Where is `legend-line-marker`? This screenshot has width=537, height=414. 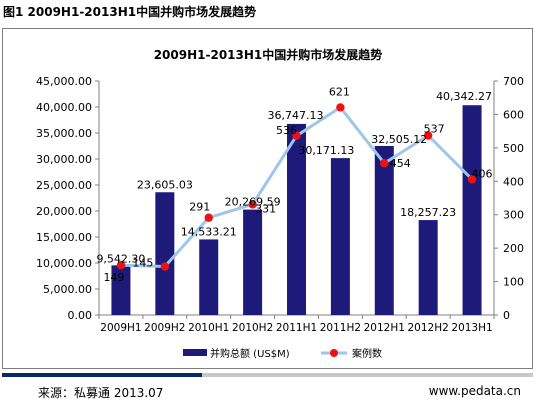 legend-line-marker is located at coordinates (334, 353).